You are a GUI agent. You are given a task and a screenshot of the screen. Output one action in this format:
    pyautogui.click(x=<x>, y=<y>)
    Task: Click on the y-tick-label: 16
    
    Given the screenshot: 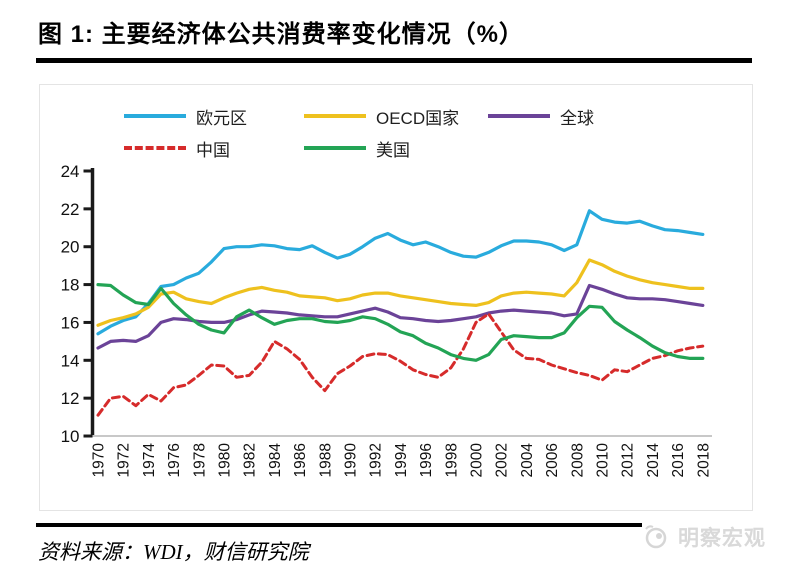 What is the action you would take?
    pyautogui.click(x=70, y=322)
    